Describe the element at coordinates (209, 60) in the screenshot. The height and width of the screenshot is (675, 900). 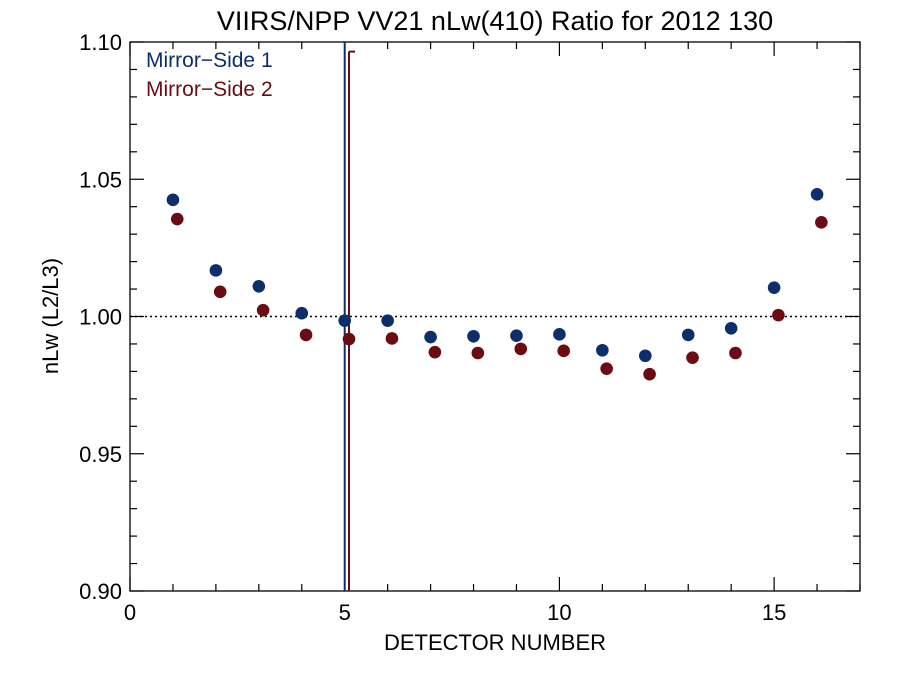
I see `legend-entry-mirror-side-1: Mirror−Side 1` at that location.